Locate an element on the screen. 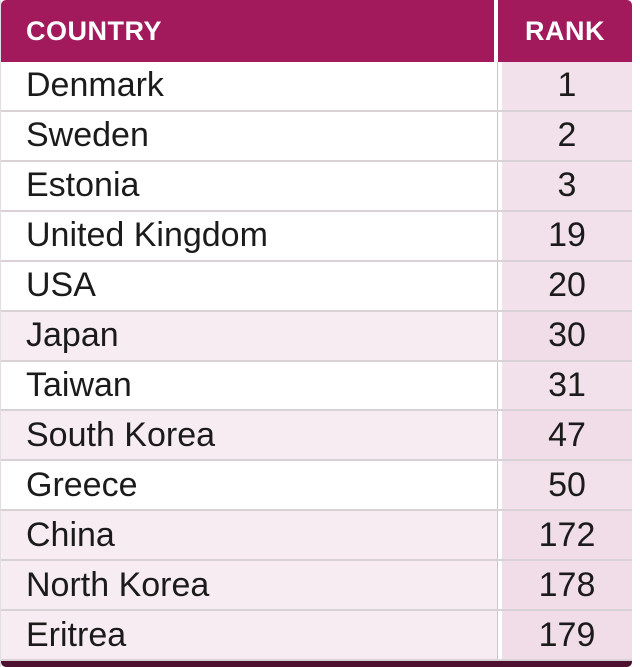 Image resolution: width=640 pixels, height=667 pixels. column-header-rank: RANK is located at coordinates (565, 31).